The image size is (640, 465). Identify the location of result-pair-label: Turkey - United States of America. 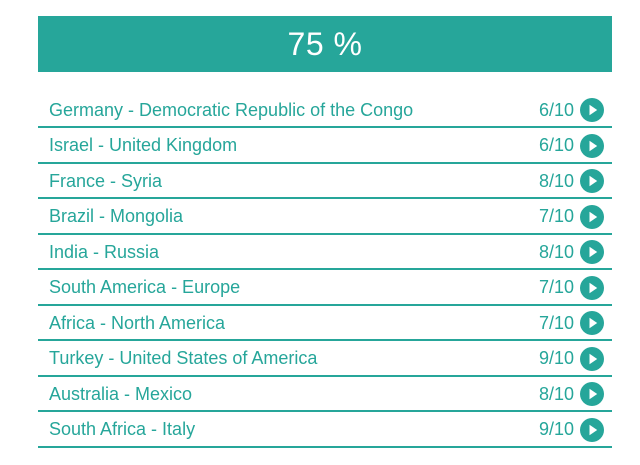
(183, 358).